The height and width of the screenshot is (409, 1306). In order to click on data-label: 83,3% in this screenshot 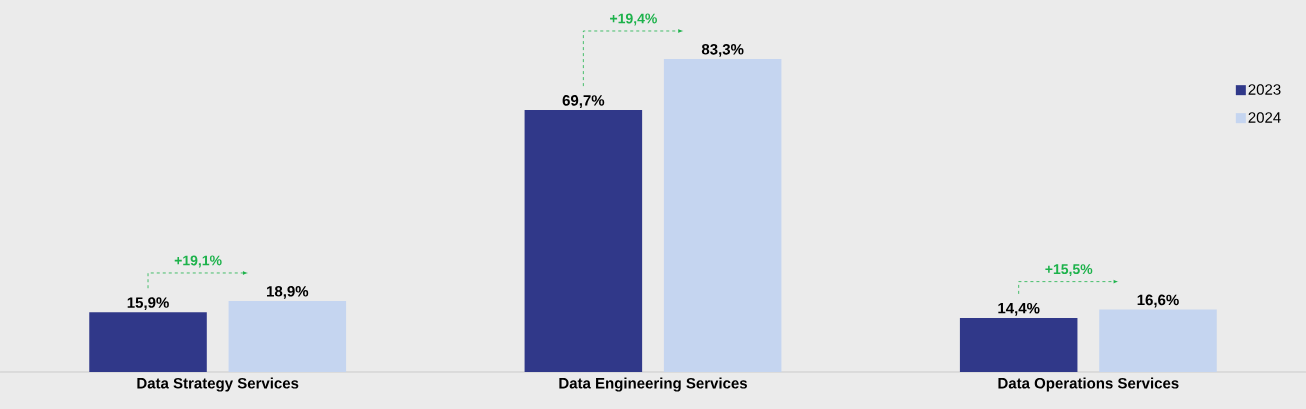, I will do `click(722, 50)`.